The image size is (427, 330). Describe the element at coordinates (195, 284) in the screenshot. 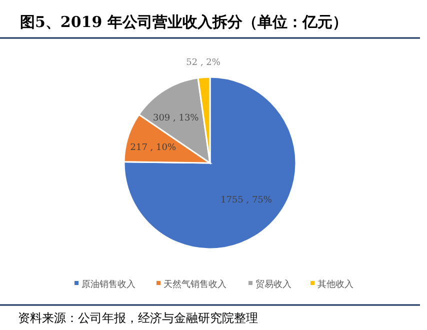

I see `legend-label: 天然气销售收入` at that location.